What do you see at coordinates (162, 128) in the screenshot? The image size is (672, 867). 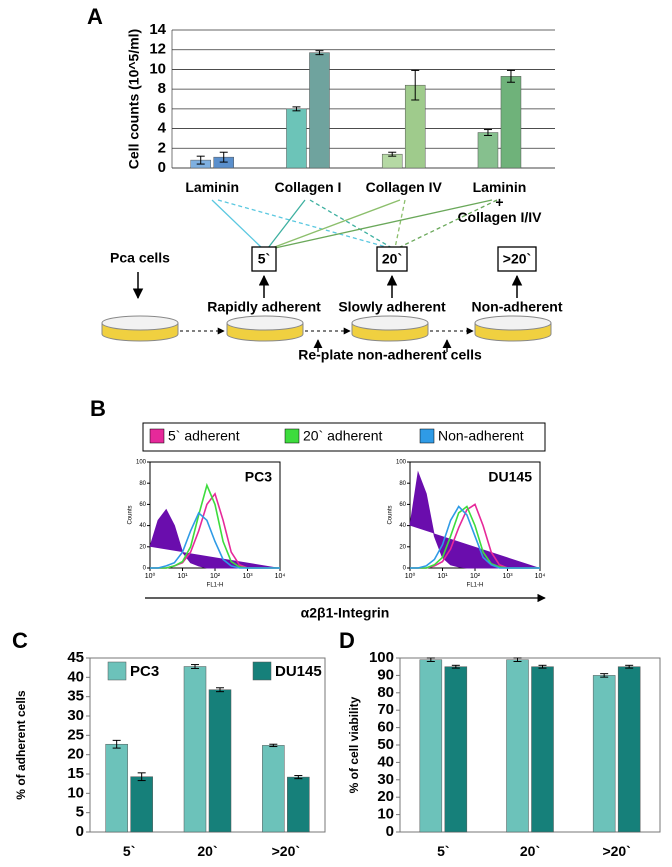 I see `y-tick-label: 4` at bounding box center [162, 128].